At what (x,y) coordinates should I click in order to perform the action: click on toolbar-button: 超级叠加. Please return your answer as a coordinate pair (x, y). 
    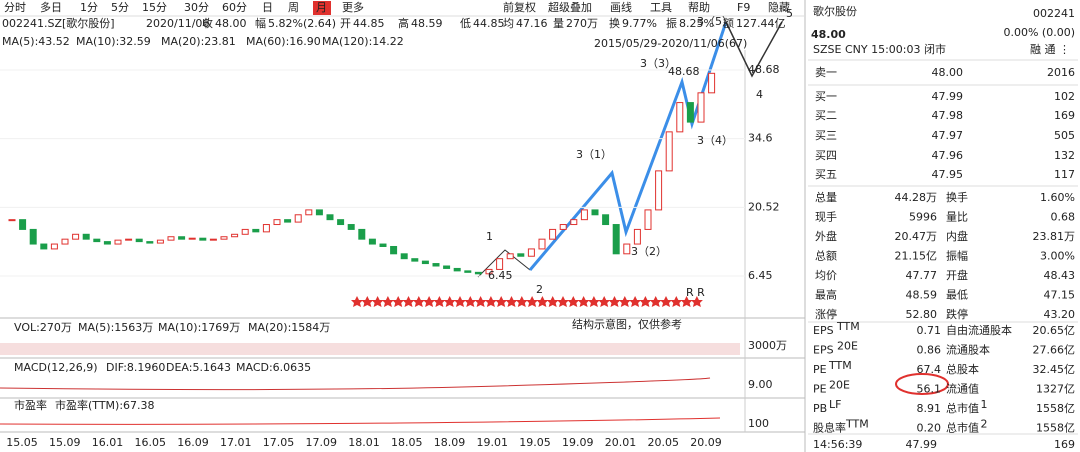
    Looking at the image, I should click on (570, 7).